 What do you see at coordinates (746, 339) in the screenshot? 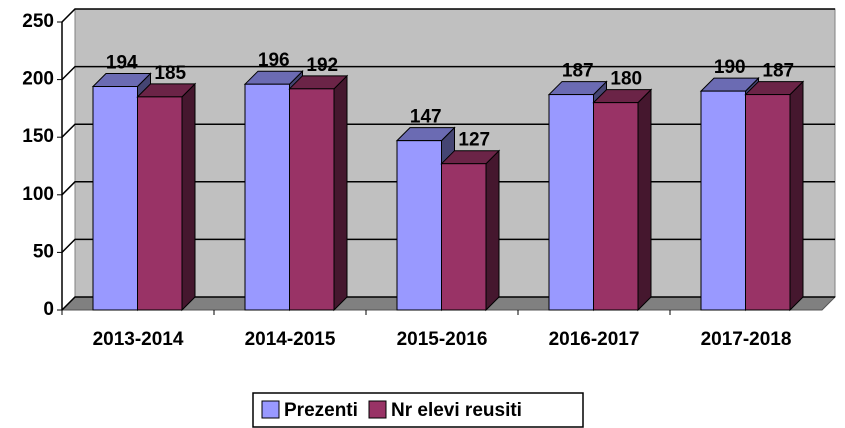
I see `x-tick-label: 2017-2018` at bounding box center [746, 339].